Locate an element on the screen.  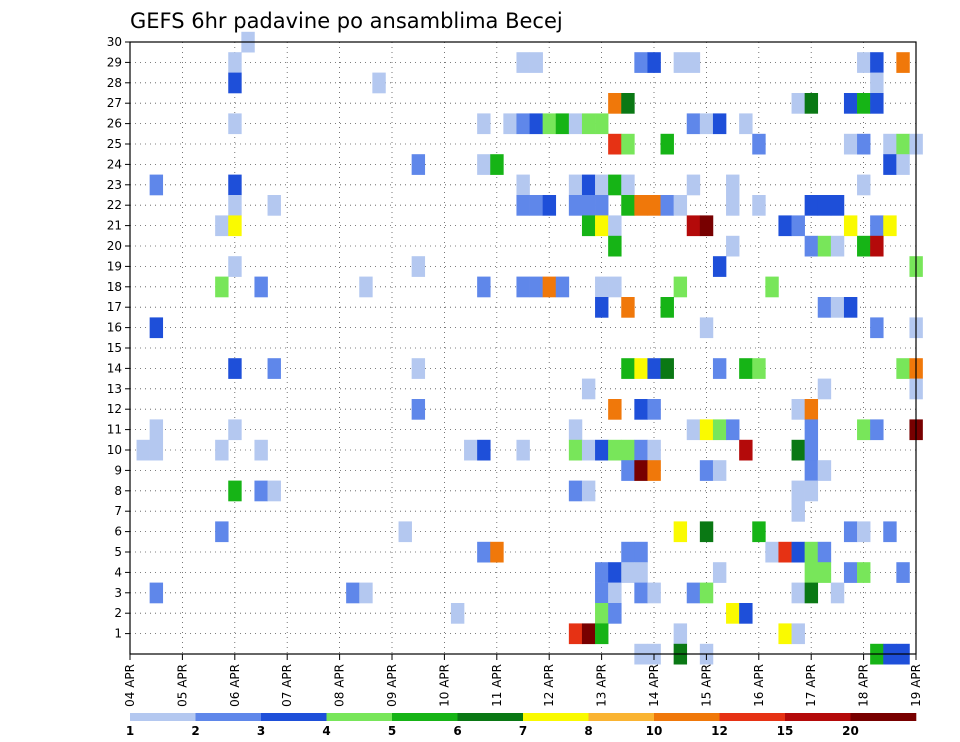
y-tick-label: 17 is located at coordinates (114, 307).